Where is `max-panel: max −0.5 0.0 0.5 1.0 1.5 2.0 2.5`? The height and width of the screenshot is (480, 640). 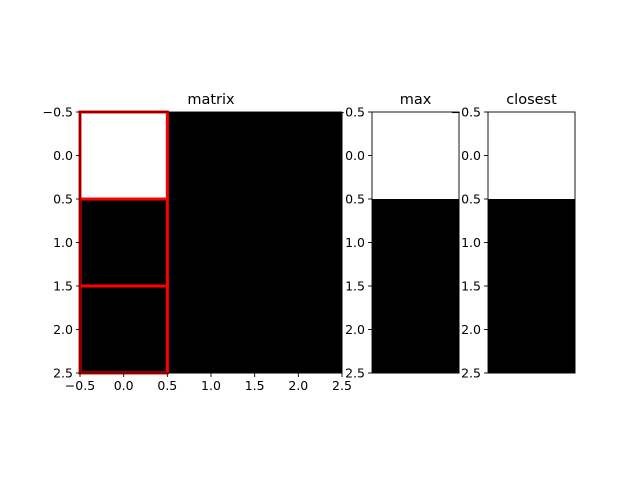 max-panel: max −0.5 0.0 0.5 1.0 1.5 2.0 2.5 is located at coordinates (397, 236).